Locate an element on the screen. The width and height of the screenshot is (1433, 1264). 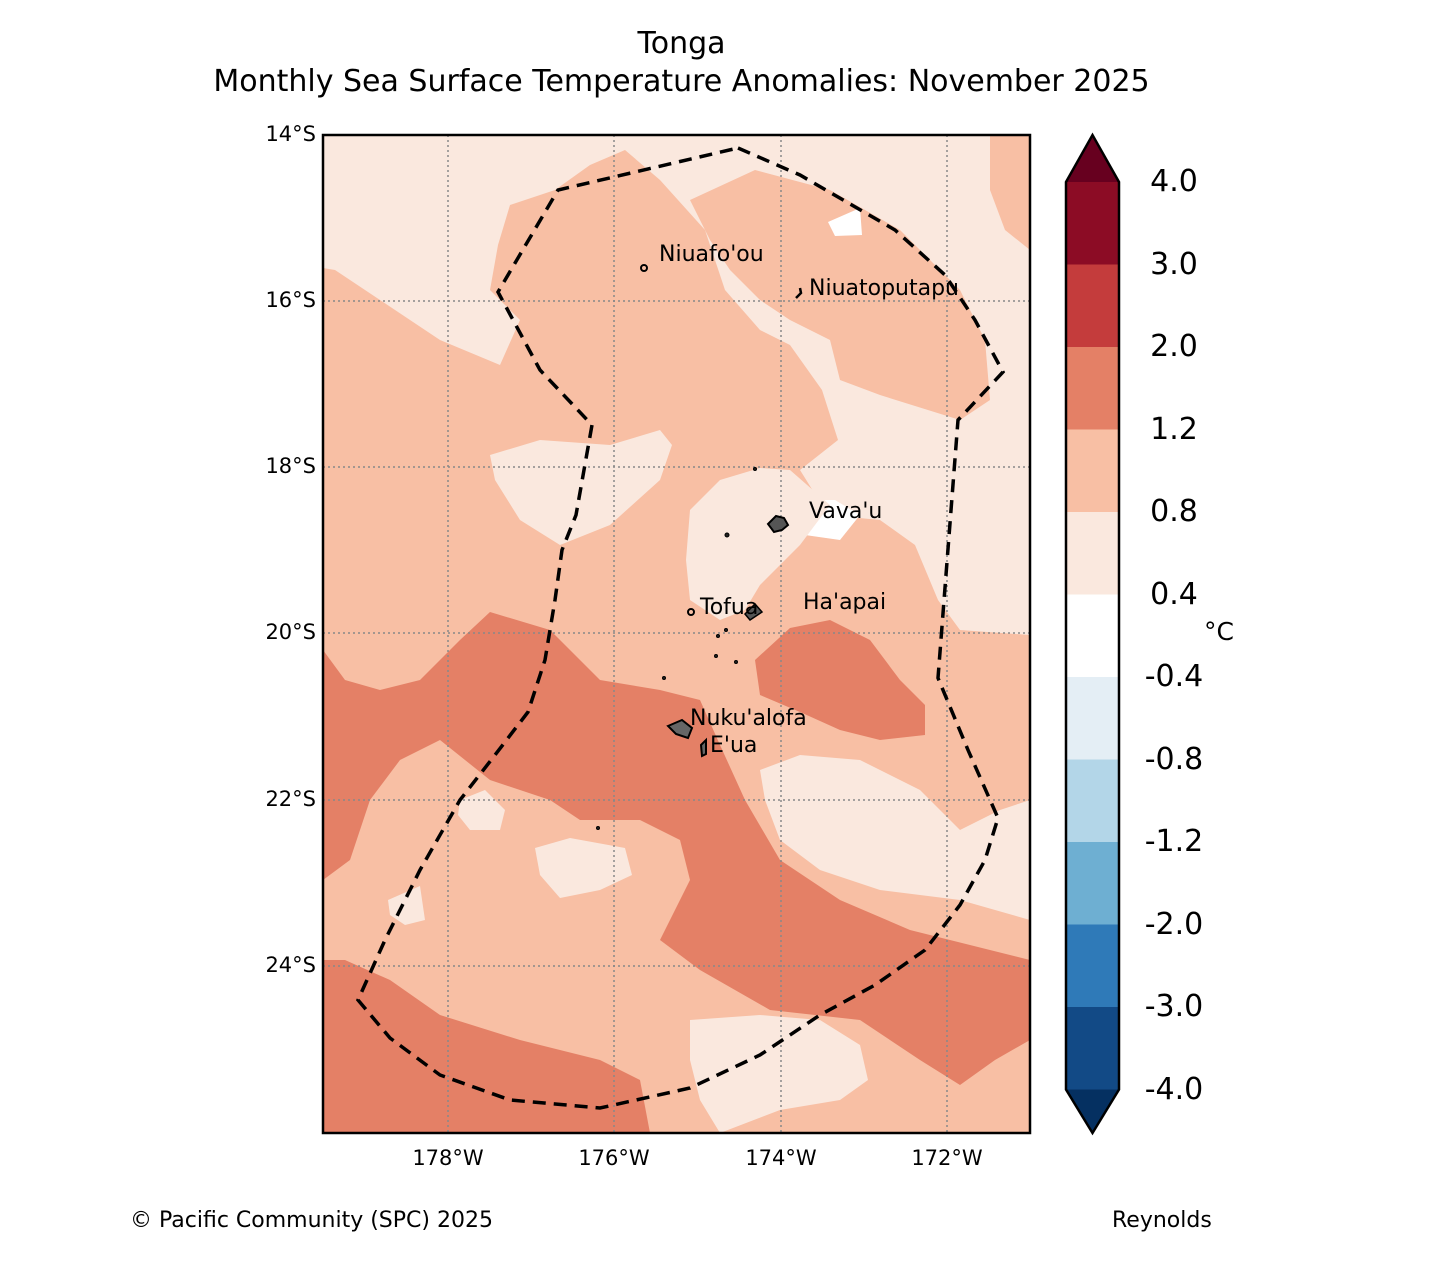
colorbar-tick-label: -0.4 is located at coordinates (1174, 676).